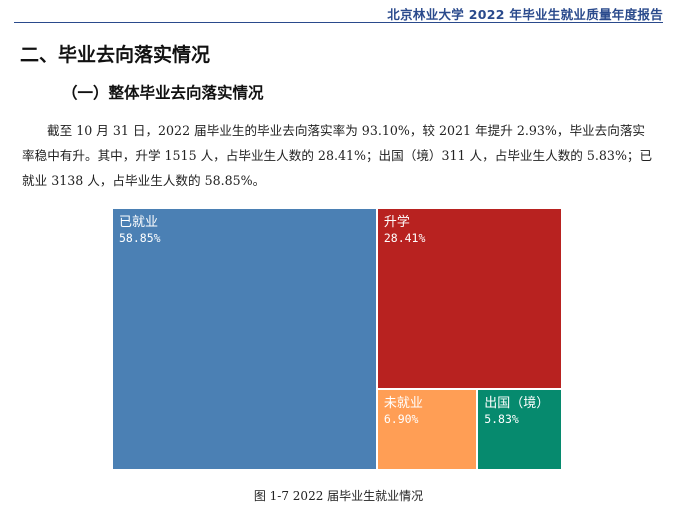  What do you see at coordinates (427, 429) in the screenshot?
I see `treemap-tile: 未就业 6.90%` at bounding box center [427, 429].